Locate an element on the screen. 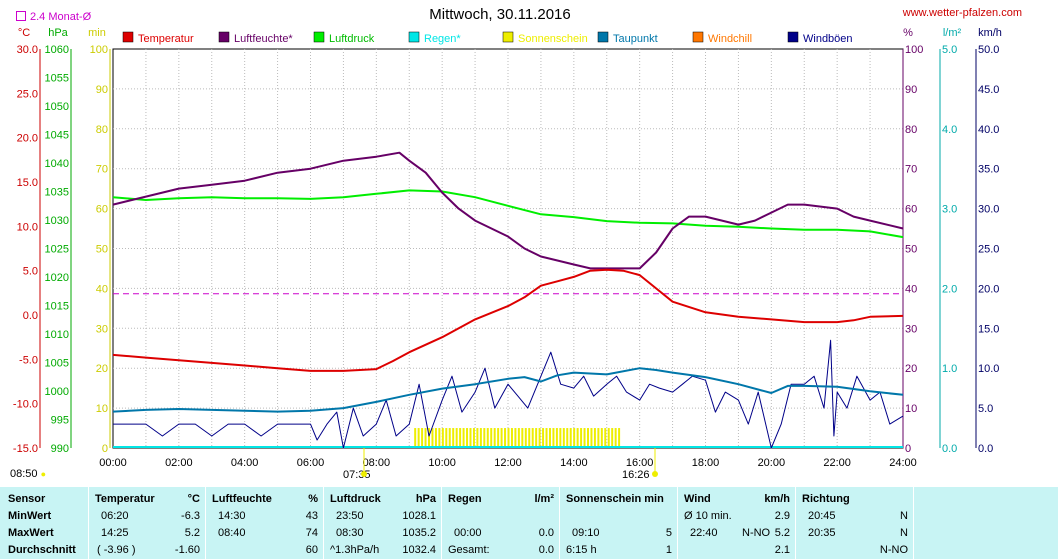 Image resolution: width=1058 pixels, height=559 pixels. x-tick-label: 16:00 is located at coordinates (640, 463).